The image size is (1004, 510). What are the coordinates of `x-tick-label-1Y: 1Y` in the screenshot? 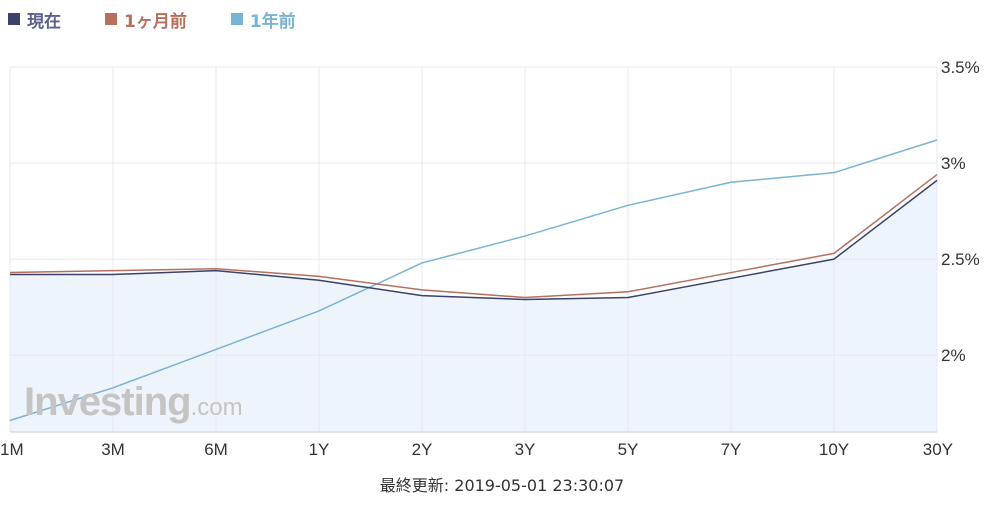 It's located at (319, 449).